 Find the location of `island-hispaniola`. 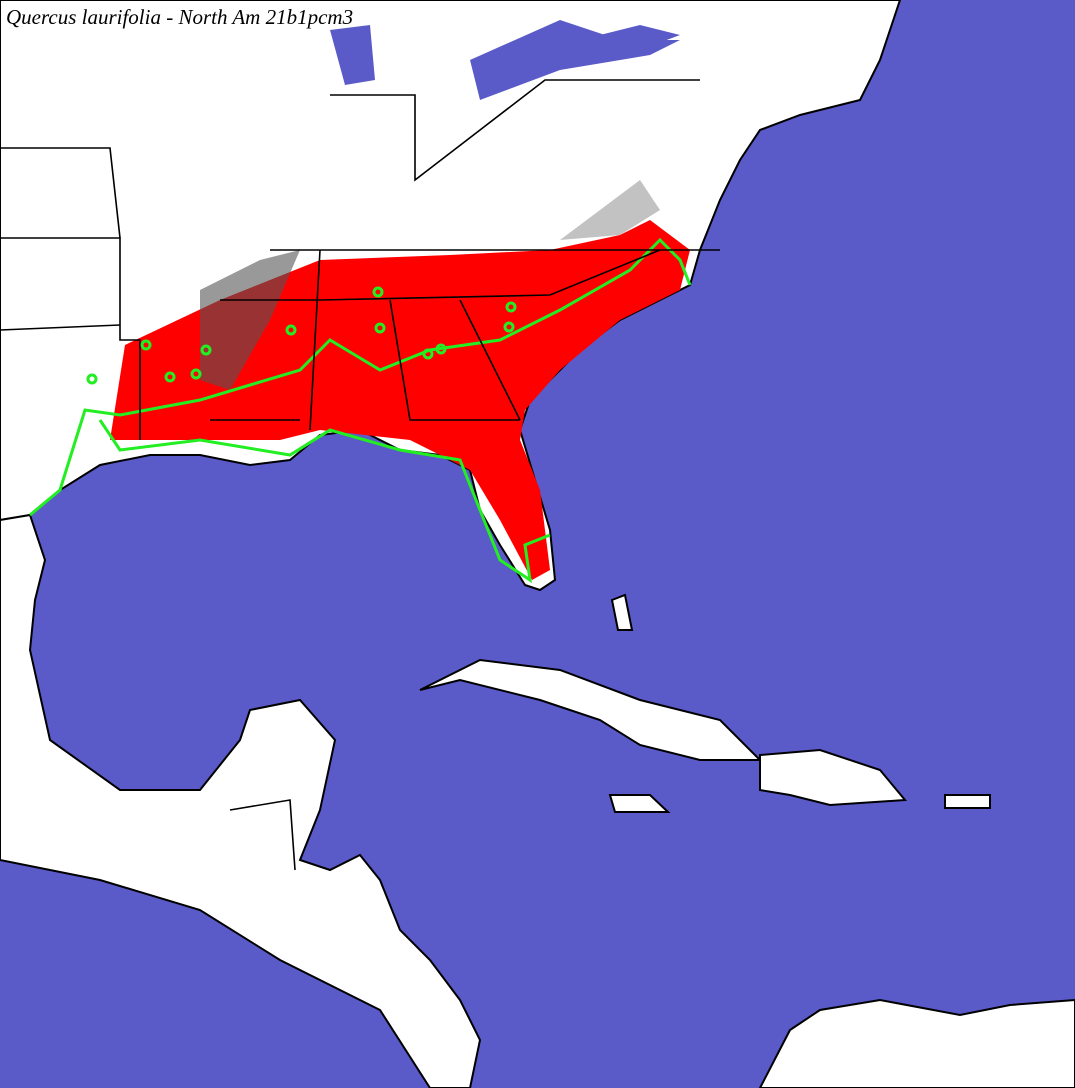

island-hispaniola is located at coordinates (833, 777).